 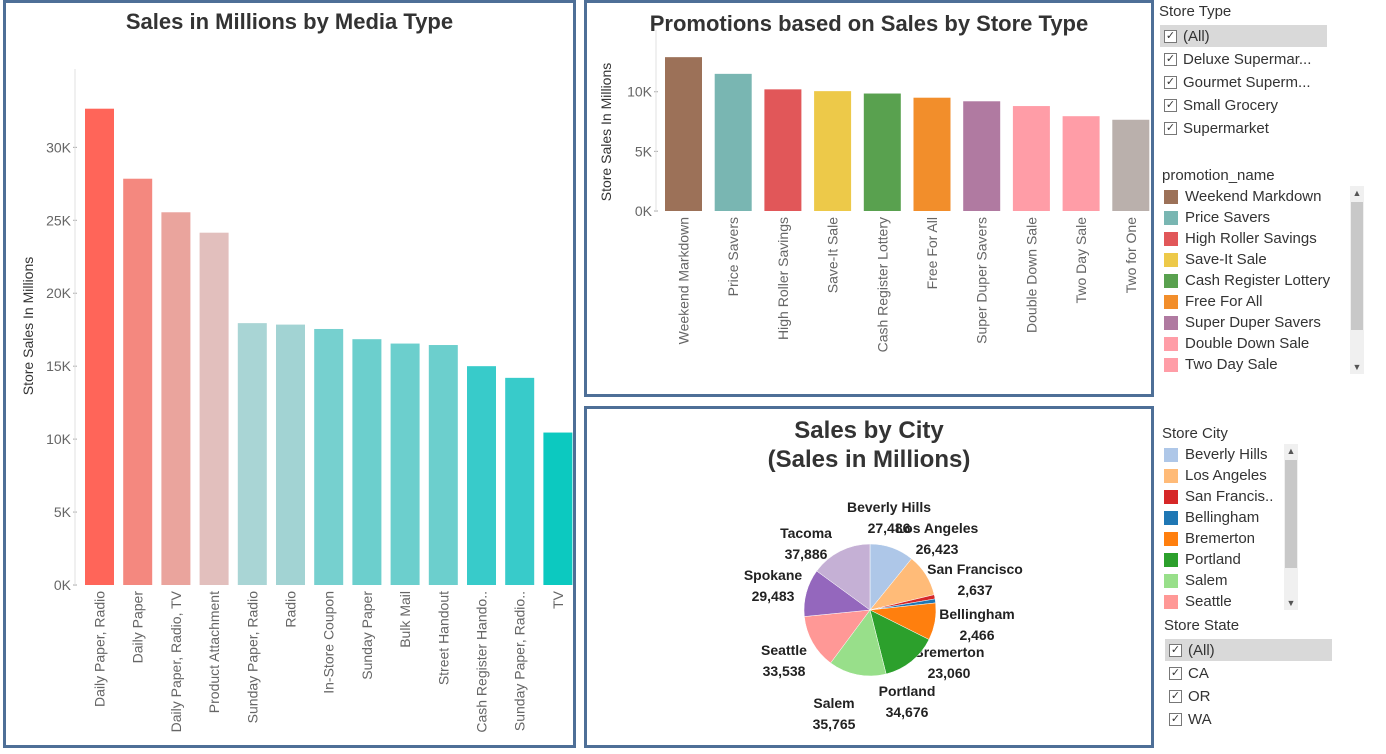 What do you see at coordinates (1253, 301) in the screenshot?
I see `legend-item: Free For All` at bounding box center [1253, 301].